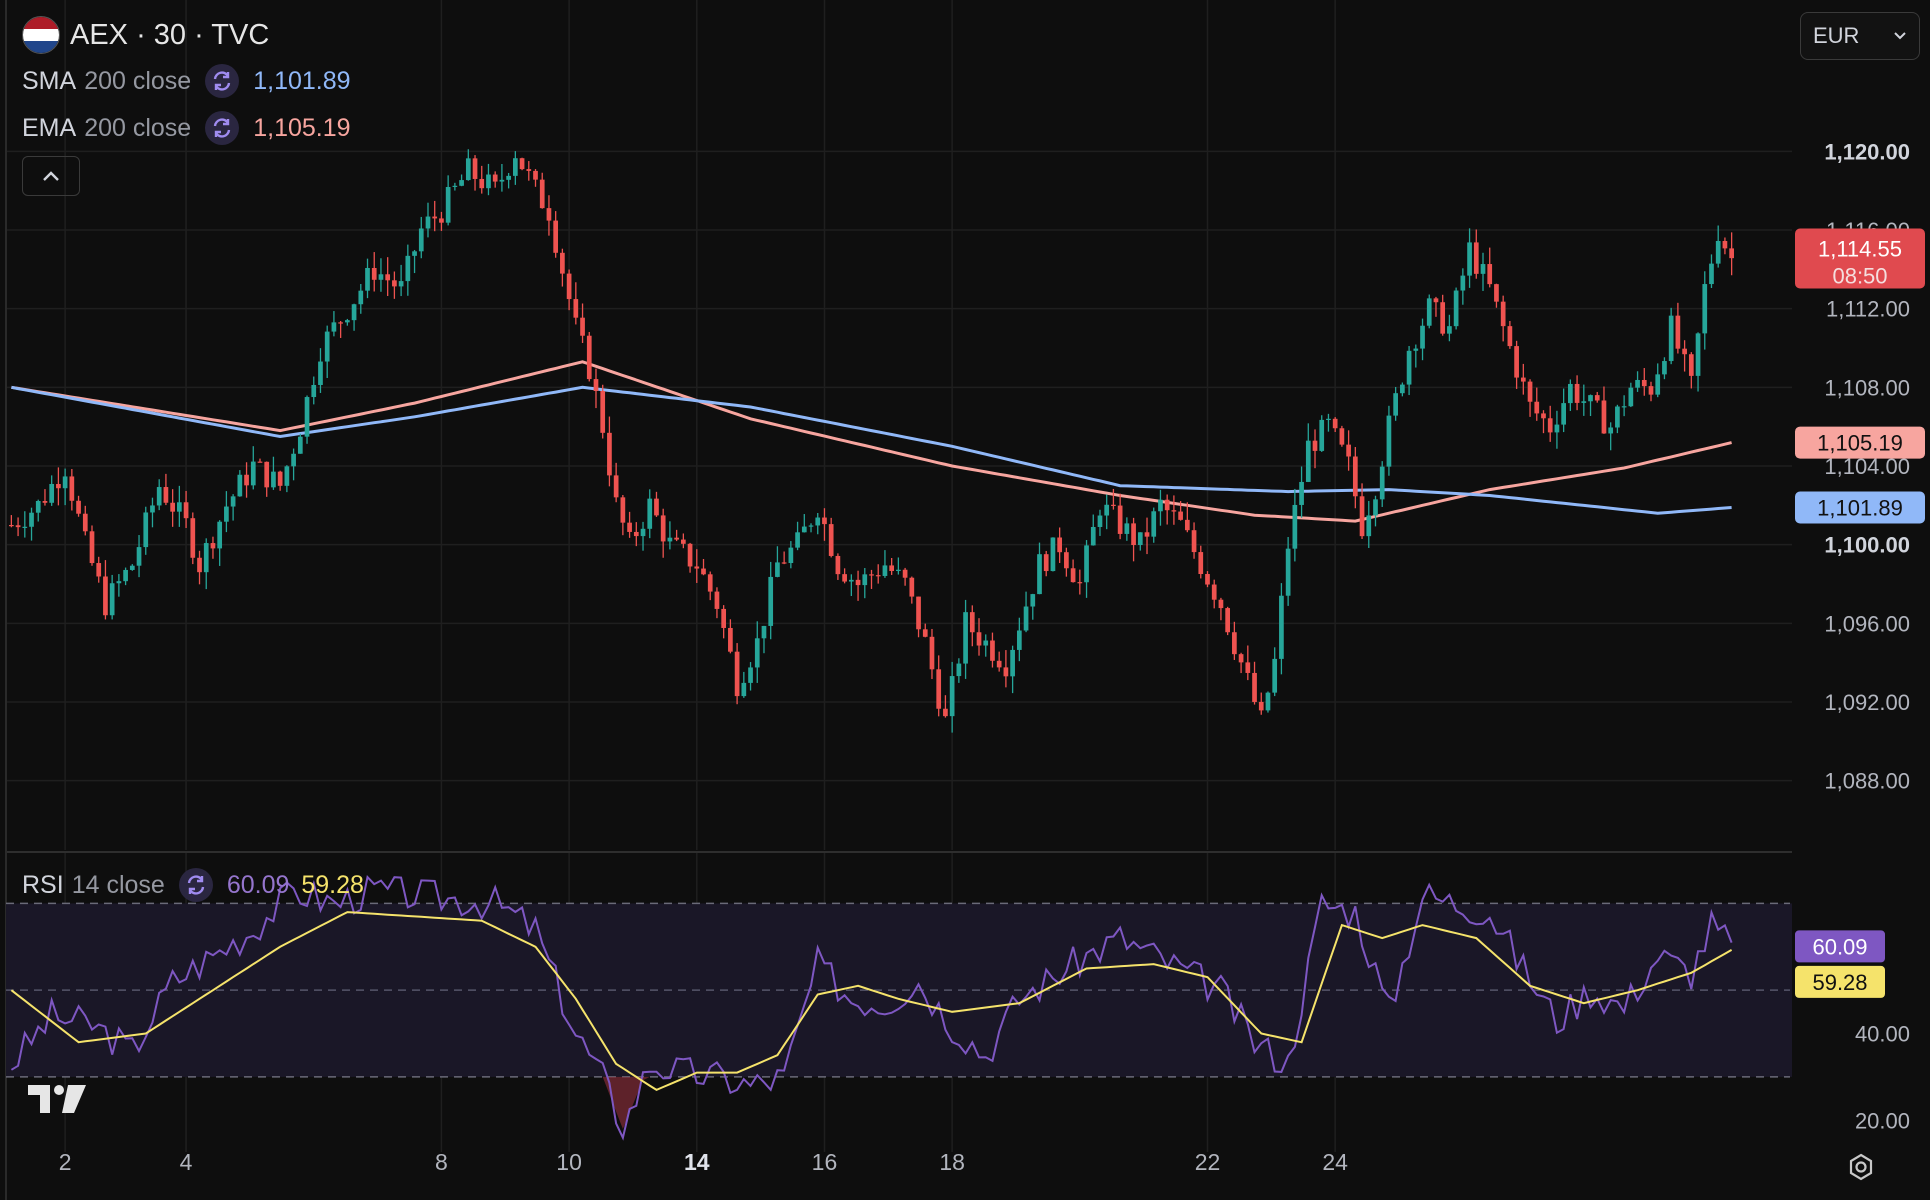 This screenshot has height=1200, width=1930. Describe the element at coordinates (569, 1162) in the screenshot. I see `time-axis-label: 10` at that location.